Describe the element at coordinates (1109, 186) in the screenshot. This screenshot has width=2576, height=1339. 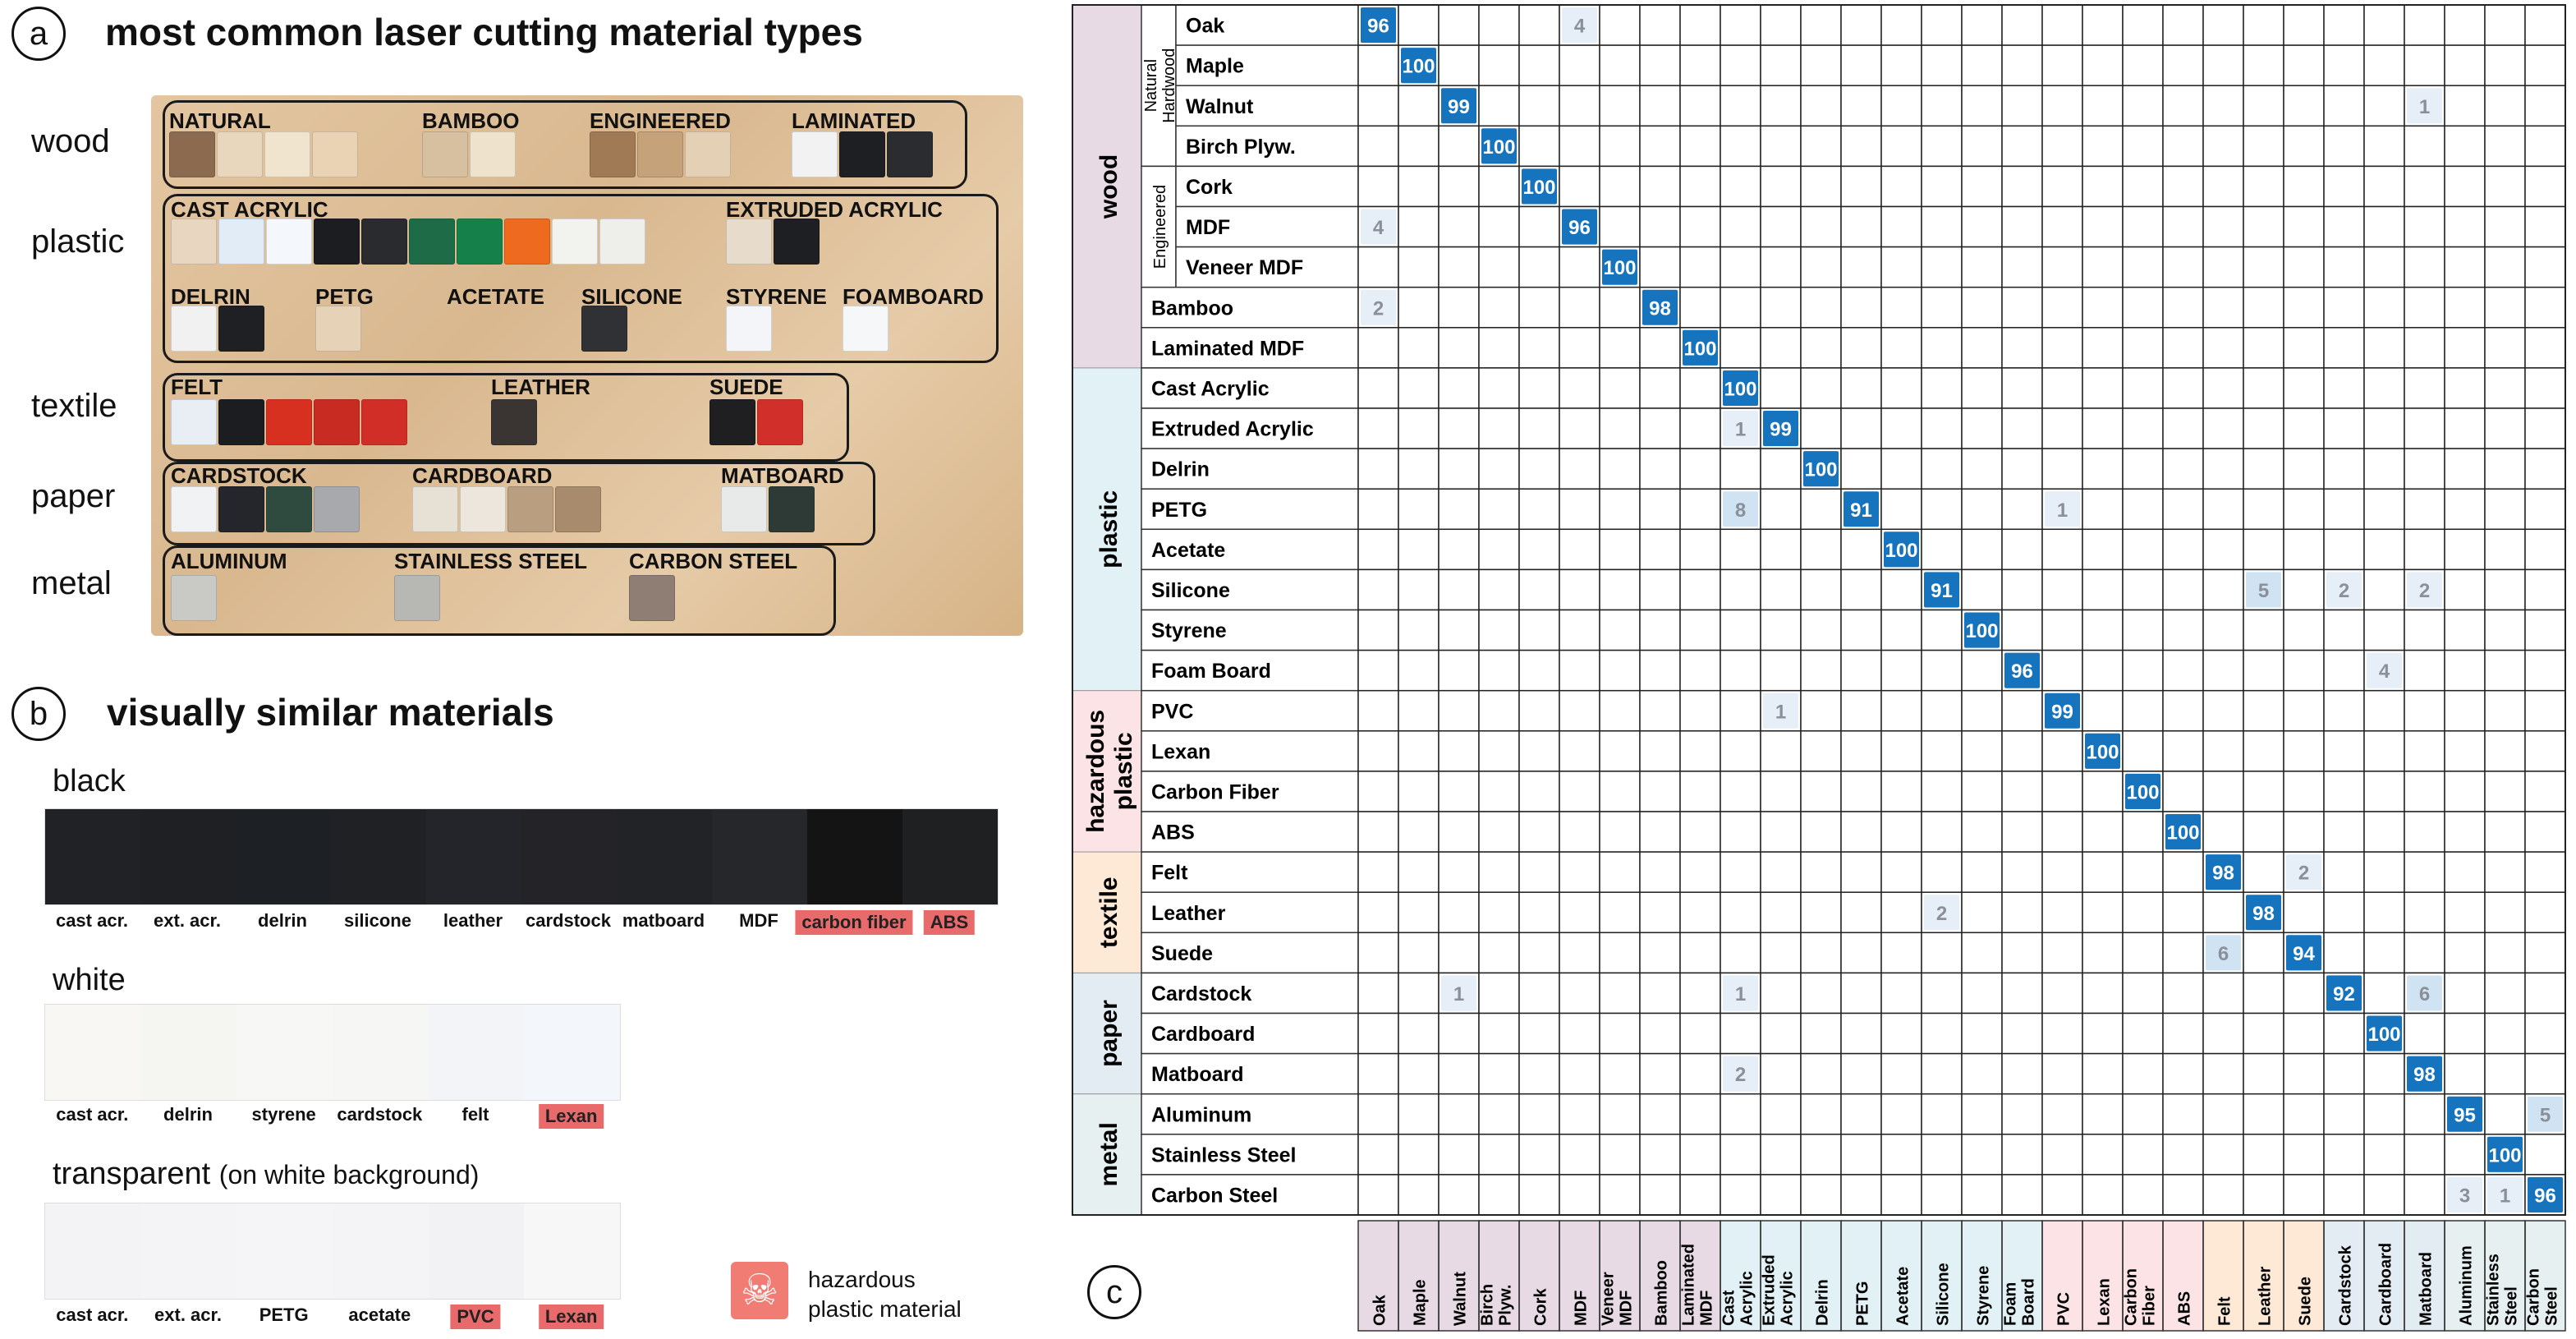
I see `category-label: wood` at that location.